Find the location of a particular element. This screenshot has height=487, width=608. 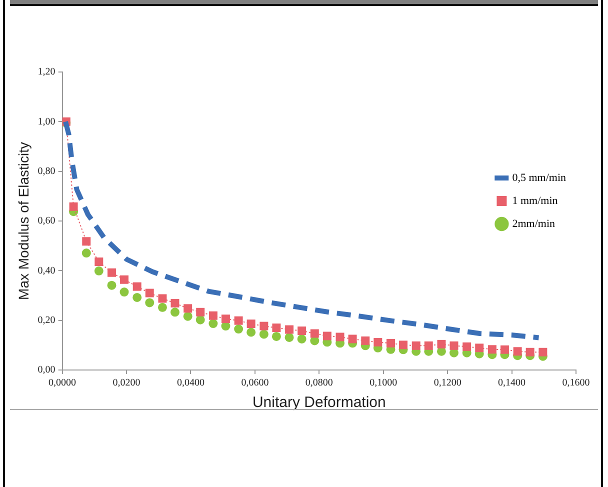

legend-label: 1 mm/min is located at coordinates (535, 200).